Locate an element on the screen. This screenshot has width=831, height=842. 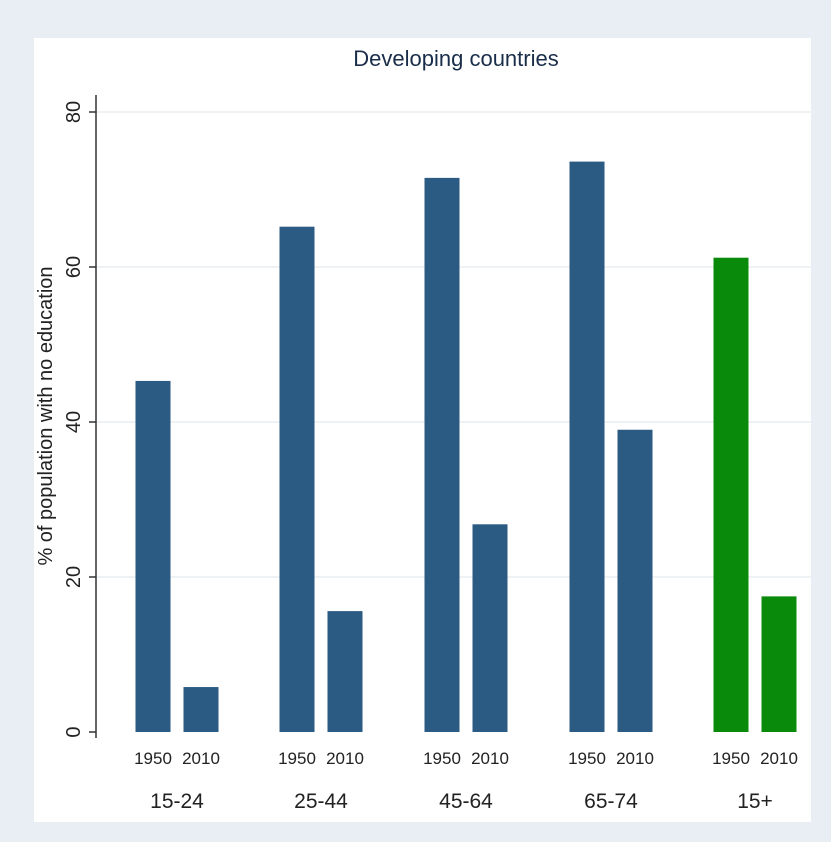
chart-title: Developing countries is located at coordinates (455, 58).